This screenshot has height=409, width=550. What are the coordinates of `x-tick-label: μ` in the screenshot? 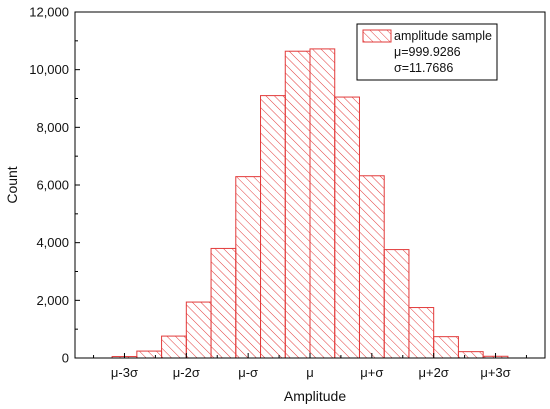 It's located at (310, 372).